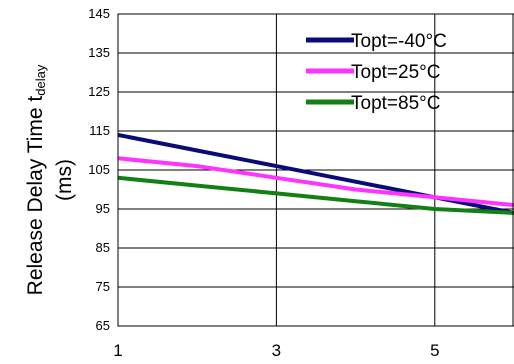  What do you see at coordinates (99, 52) in the screenshot?
I see `y-tick-label: 135` at bounding box center [99, 52].